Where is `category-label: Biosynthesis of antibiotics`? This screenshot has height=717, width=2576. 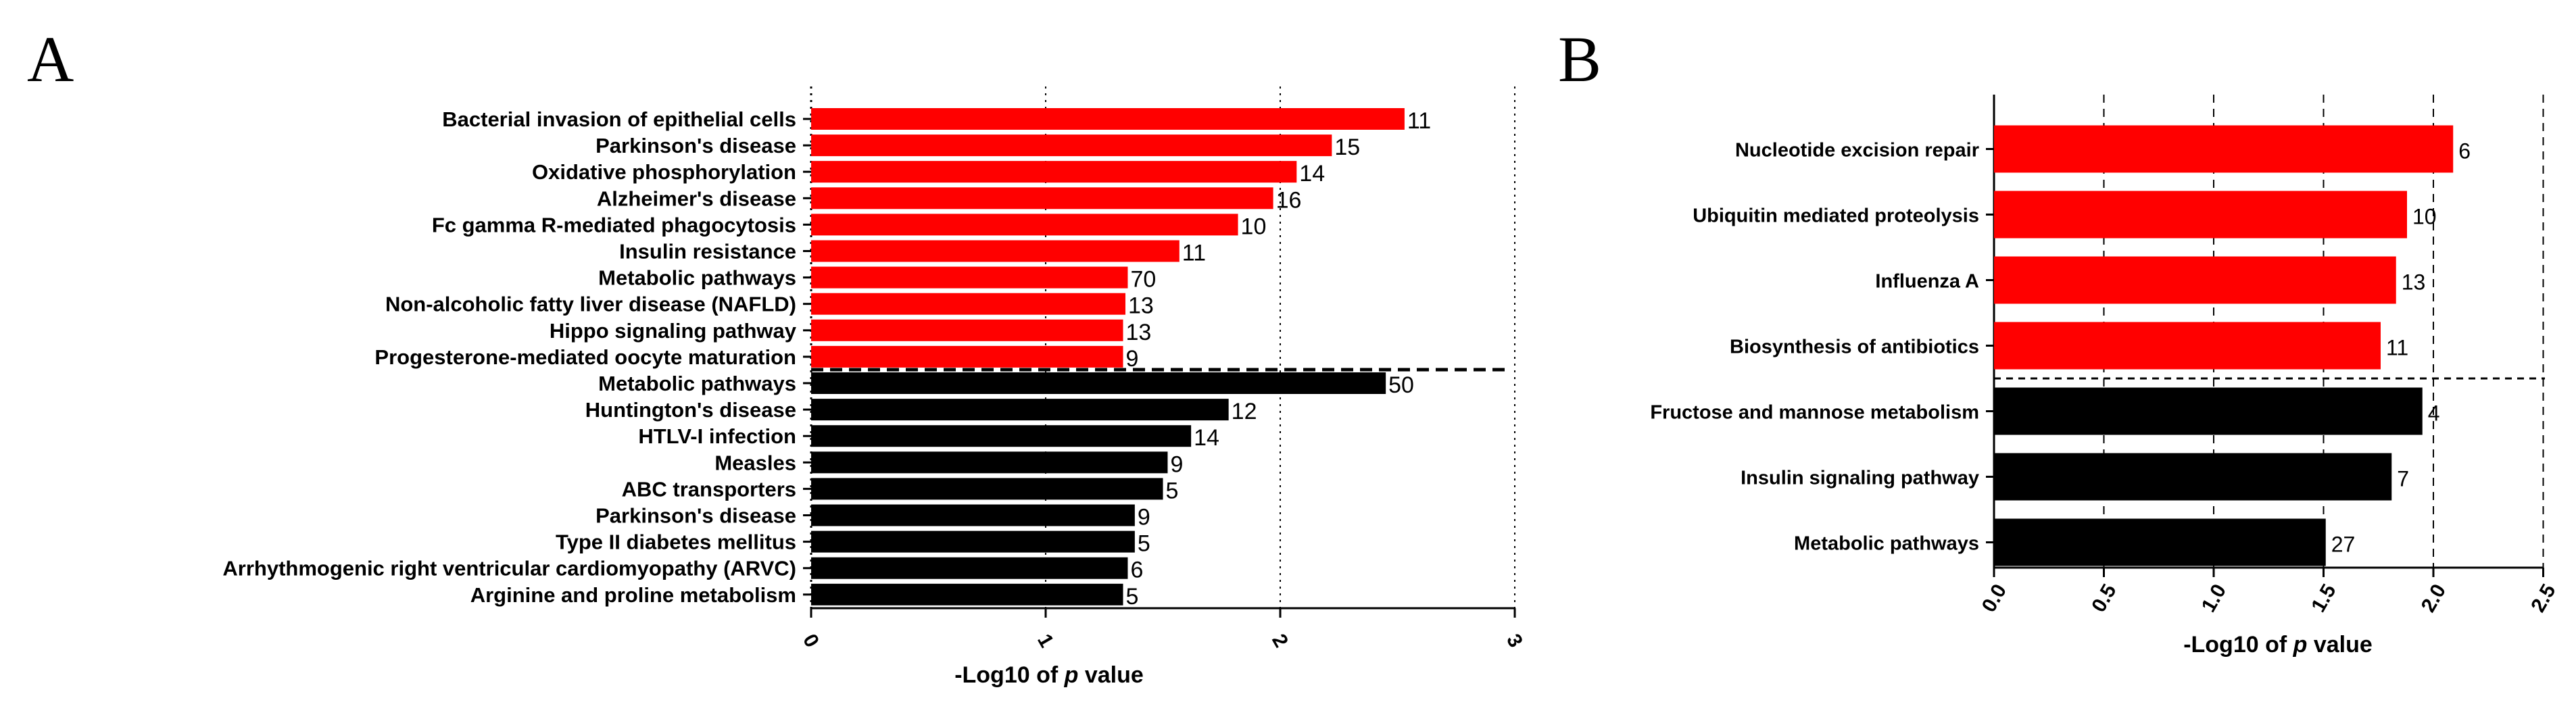 category-label: Biosynthesis of antibiotics is located at coordinates (1854, 347).